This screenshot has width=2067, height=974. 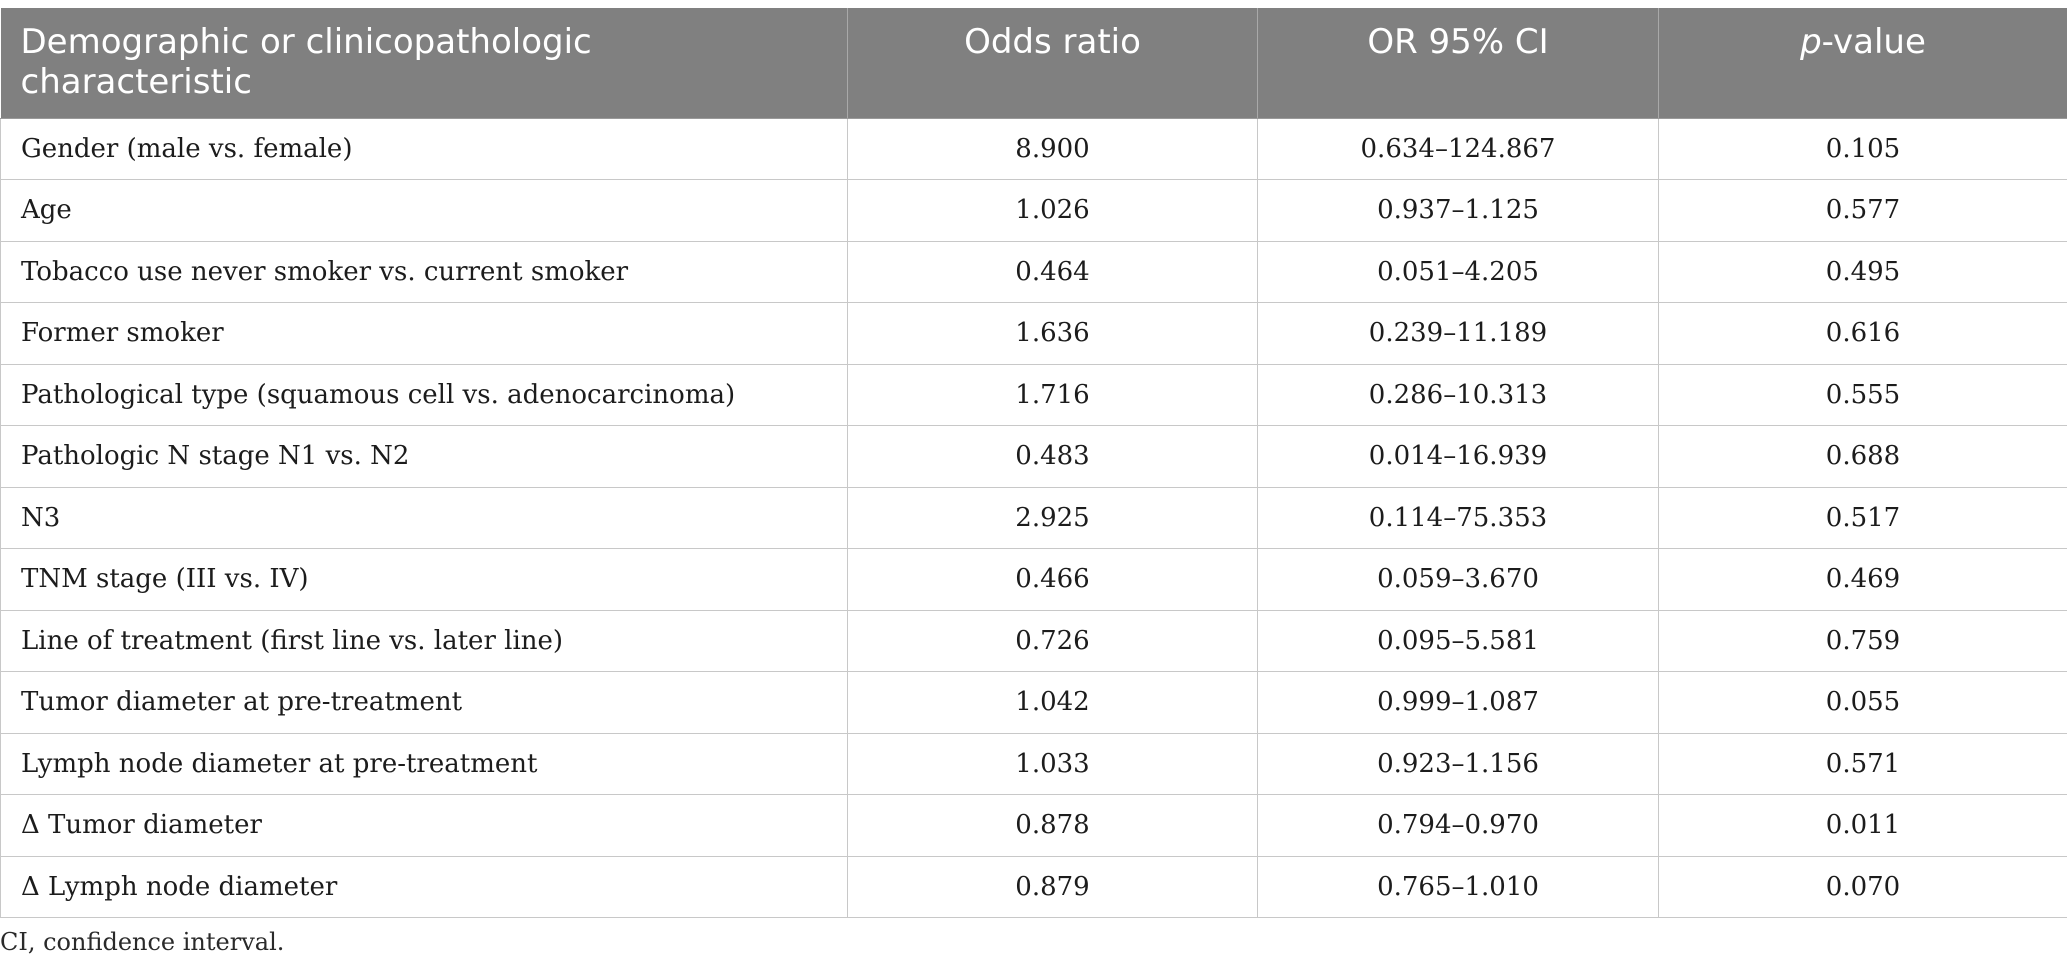 What do you see at coordinates (1458, 148) in the screenshot?
I see `cell-ci: 0.634–124.867` at bounding box center [1458, 148].